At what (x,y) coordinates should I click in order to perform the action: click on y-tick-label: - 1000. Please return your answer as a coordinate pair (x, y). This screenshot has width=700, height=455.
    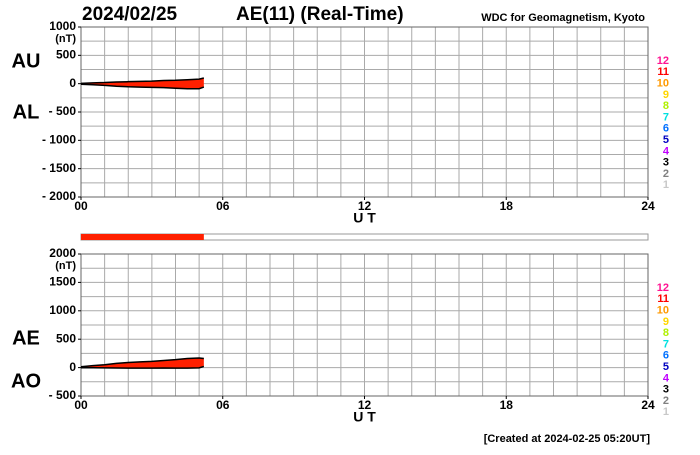
    Looking at the image, I should click on (59, 140).